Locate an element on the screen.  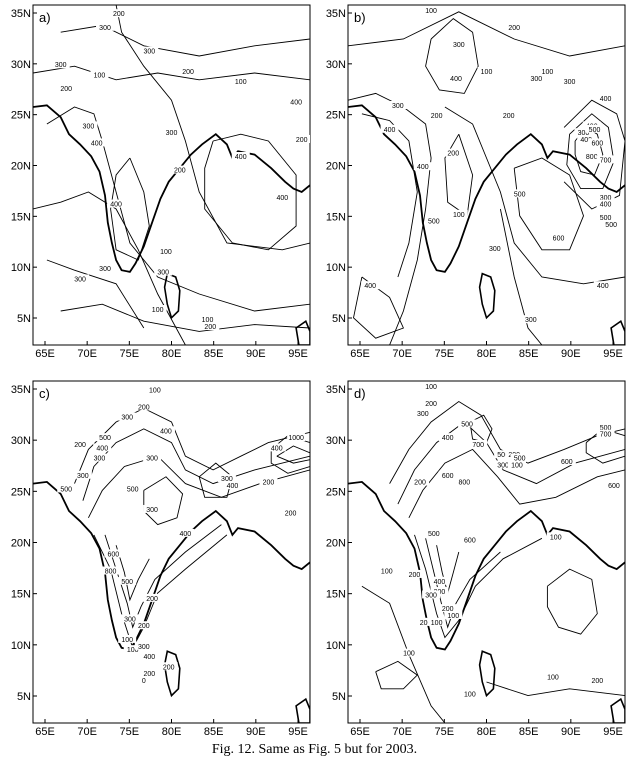
lat-tick-label: 10N is located at coordinates (21, 646).